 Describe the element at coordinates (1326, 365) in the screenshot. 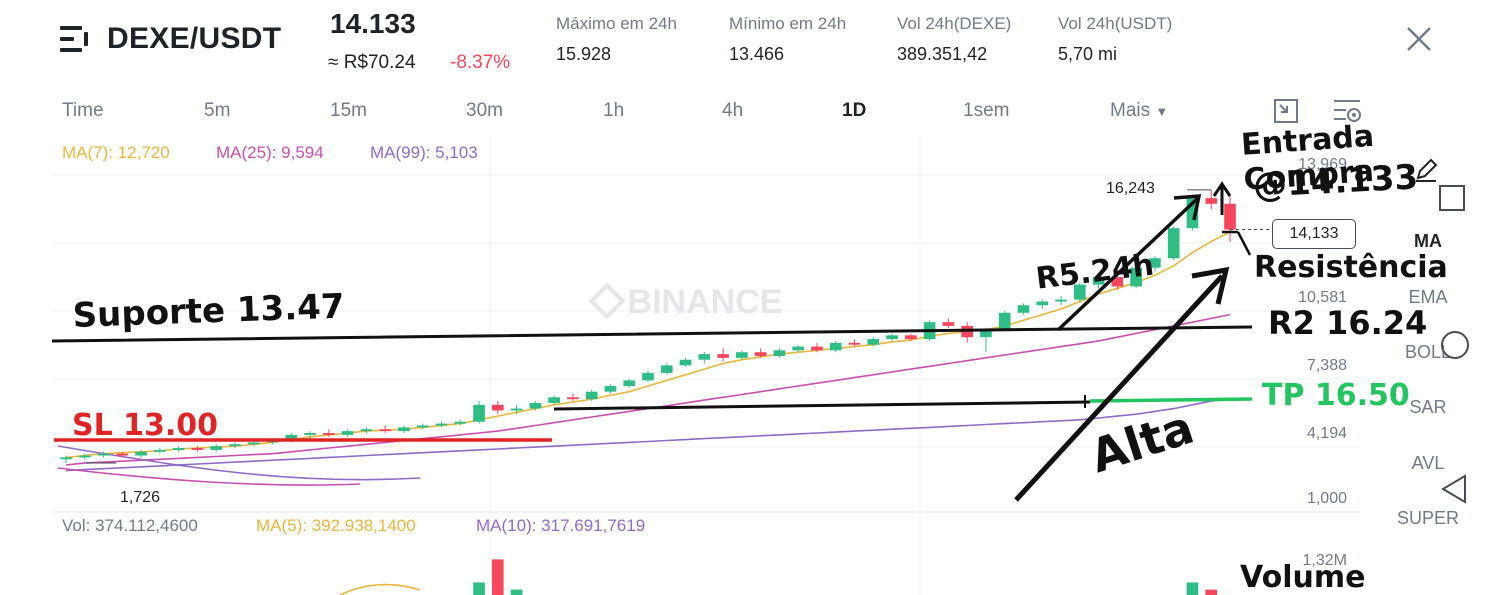

I see `price-axis-label: 7,388` at that location.